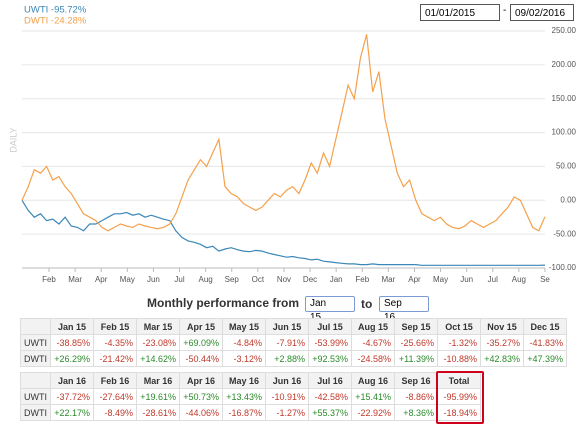 Image resolution: width=580 pixels, height=424 pixels. I want to click on y-tick-label: -100.00, so click(563, 267).